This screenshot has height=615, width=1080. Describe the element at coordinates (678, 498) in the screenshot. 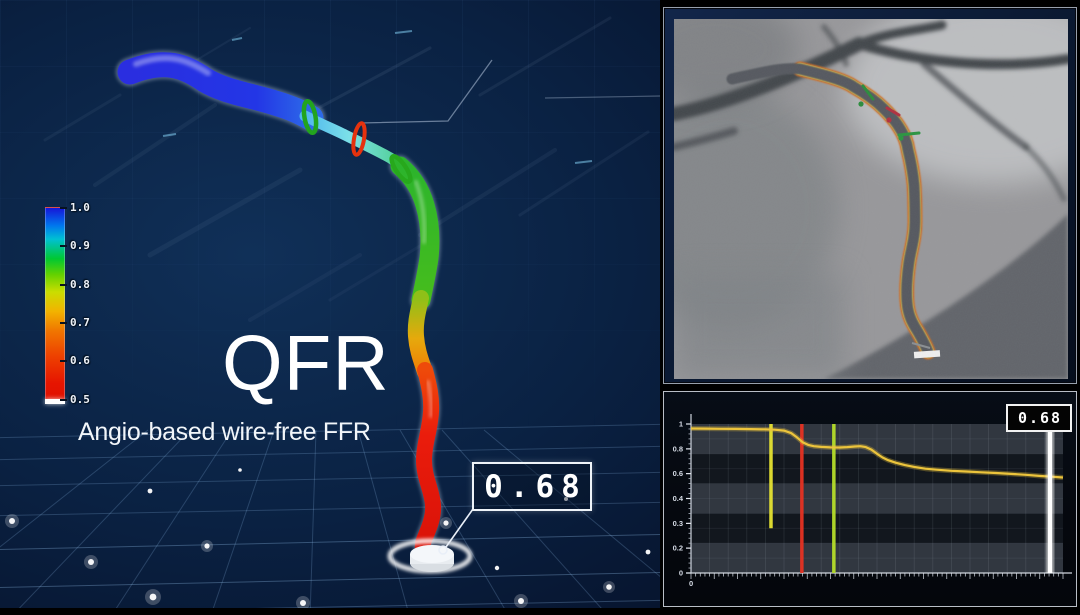

I see `y-tick-label: 0.4` at that location.